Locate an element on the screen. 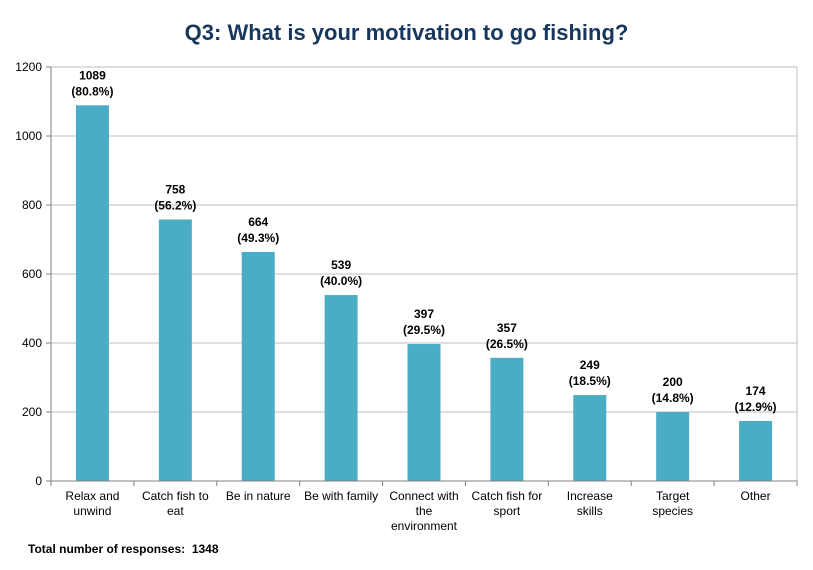  data-label-percent: (18.5%) is located at coordinates (590, 381).